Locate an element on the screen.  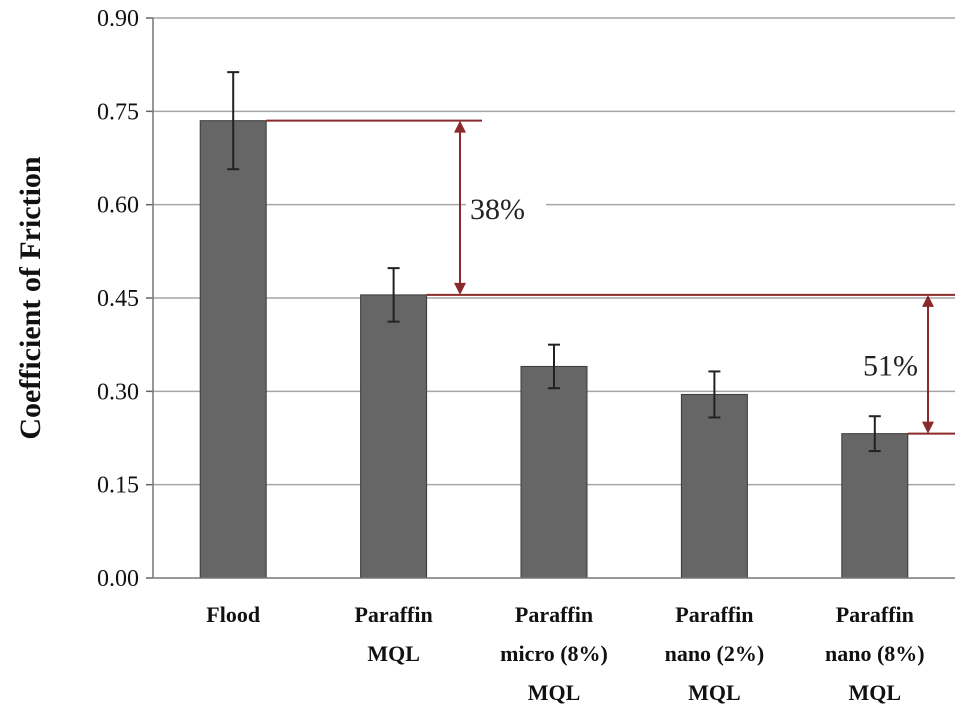
category-label-line: micro (8%) is located at coordinates (554, 653).